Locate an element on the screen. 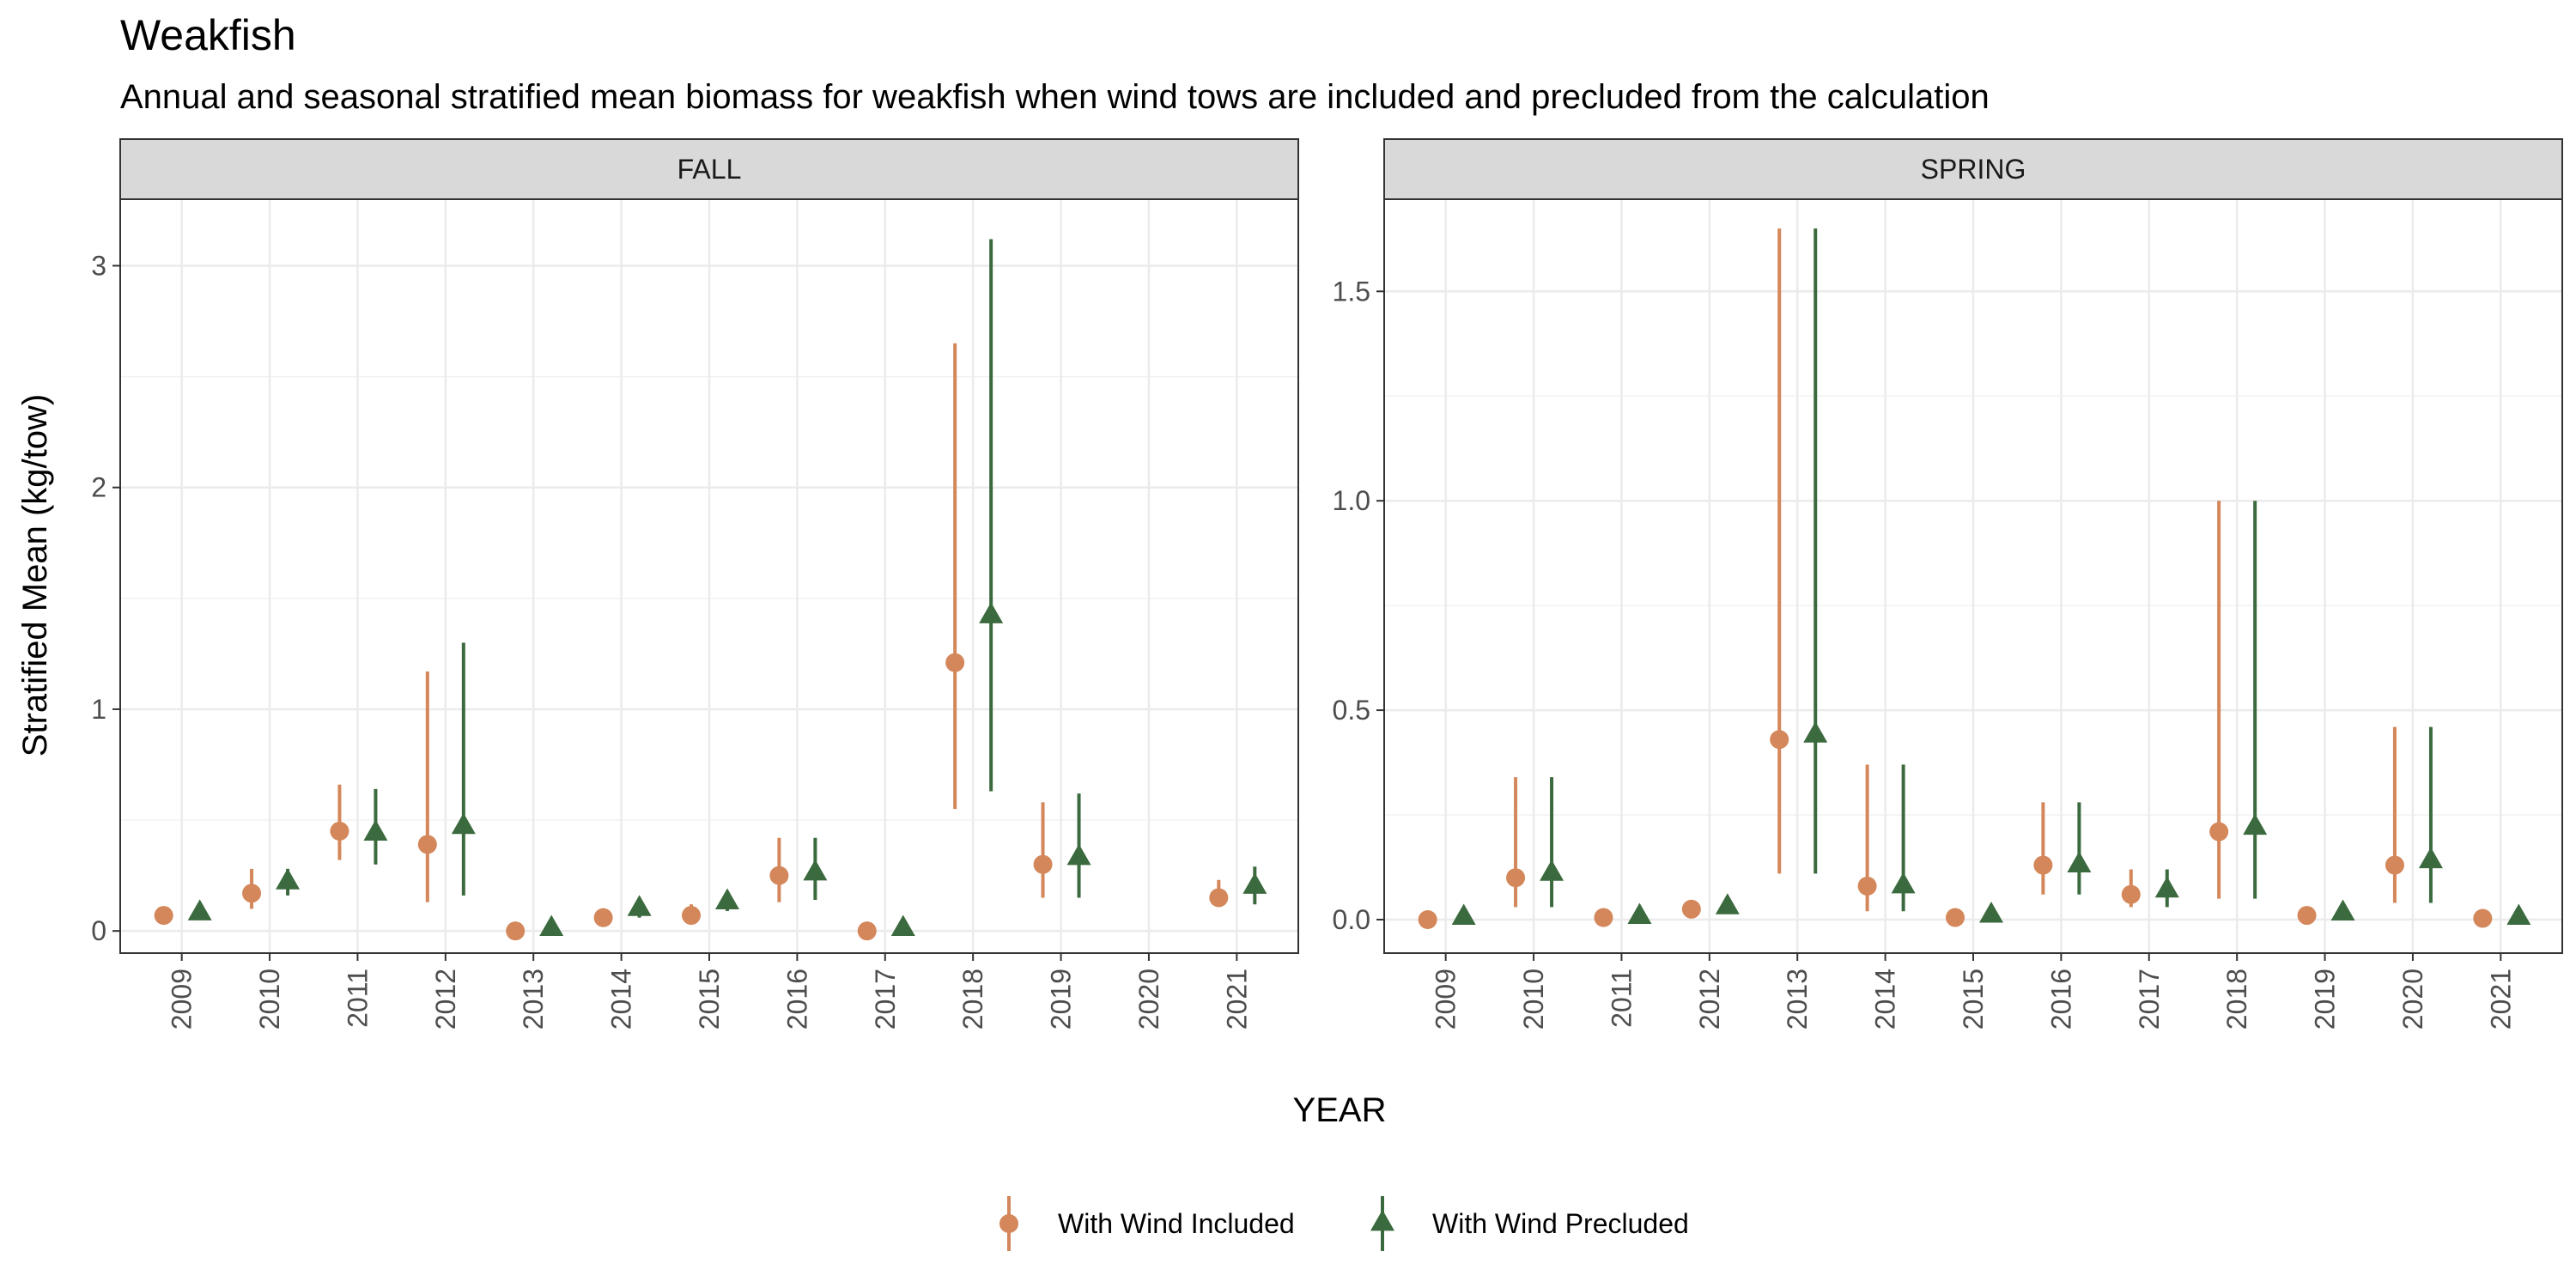 The height and width of the screenshot is (1288, 2576). y-tick-label: 1.5 is located at coordinates (1352, 291).